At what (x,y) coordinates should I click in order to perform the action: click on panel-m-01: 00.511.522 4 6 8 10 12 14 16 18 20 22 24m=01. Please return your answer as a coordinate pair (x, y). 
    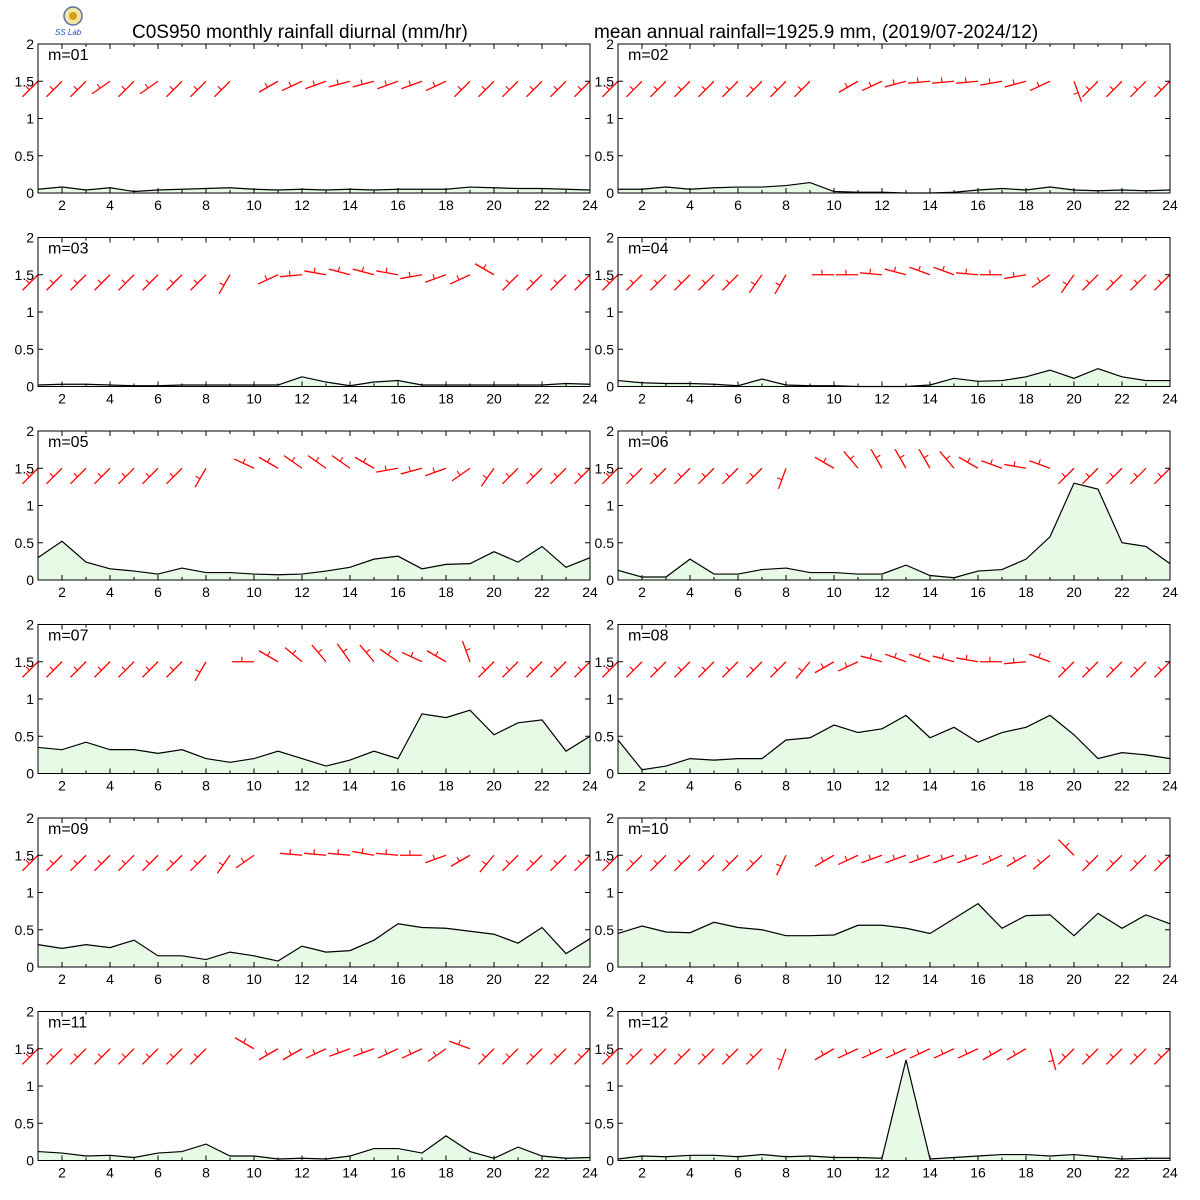
    Looking at the image, I should click on (306, 124).